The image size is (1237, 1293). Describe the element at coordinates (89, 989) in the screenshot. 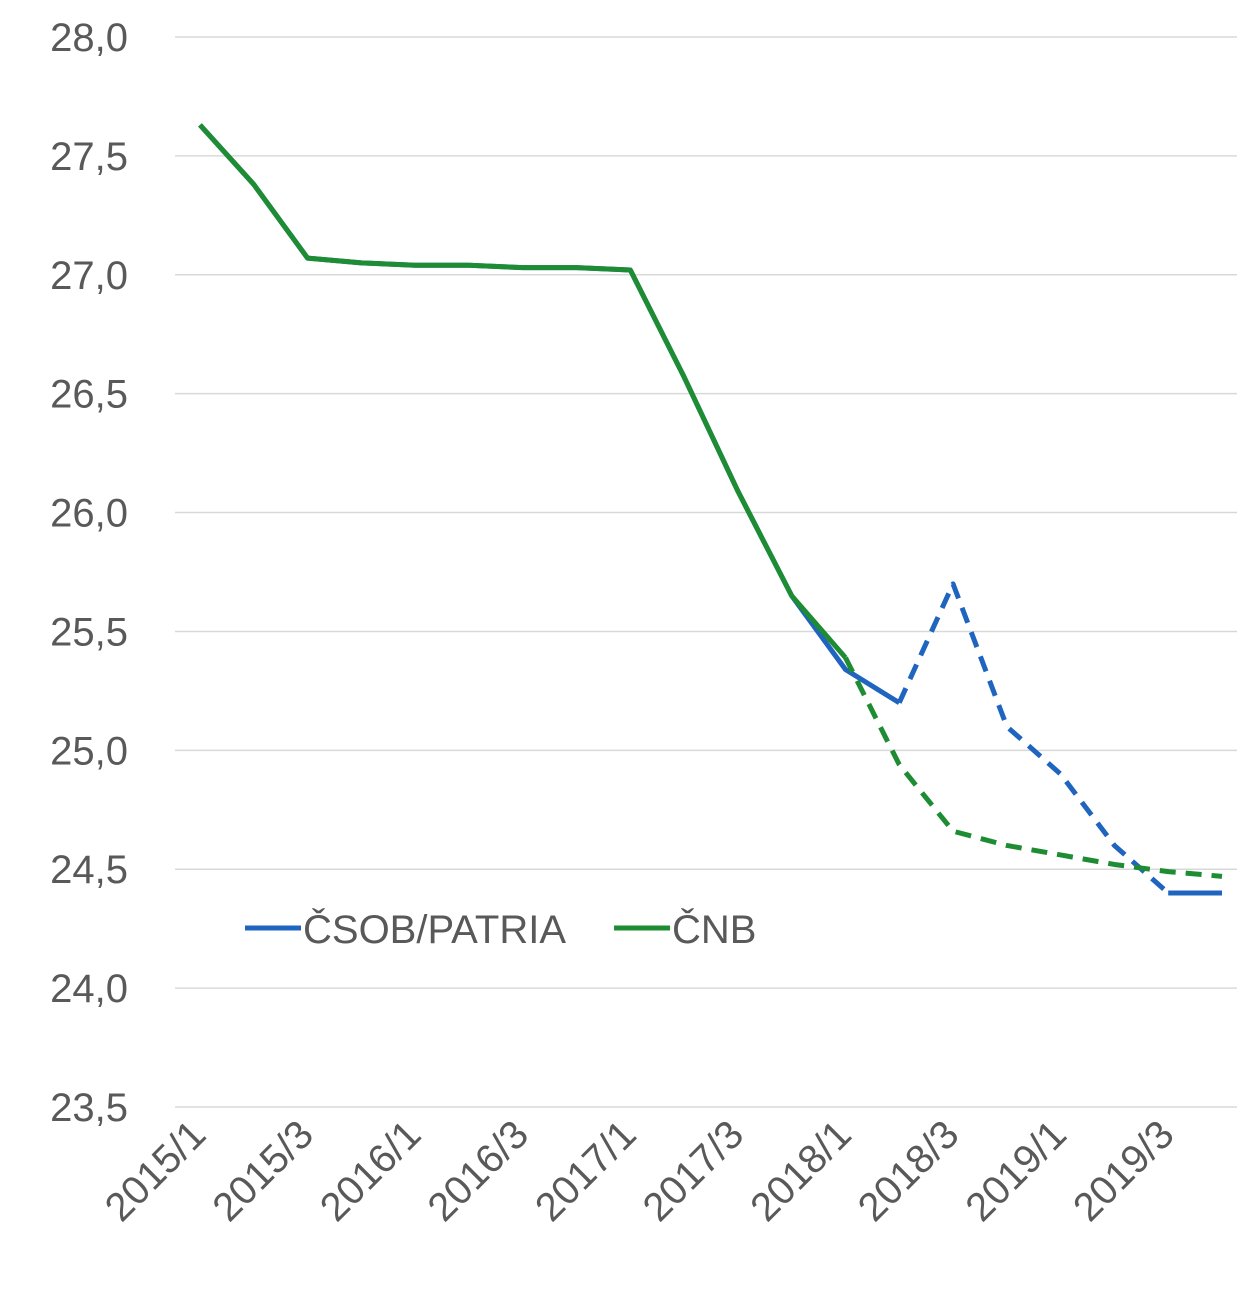

I see `y-tick-label: 24,0` at that location.